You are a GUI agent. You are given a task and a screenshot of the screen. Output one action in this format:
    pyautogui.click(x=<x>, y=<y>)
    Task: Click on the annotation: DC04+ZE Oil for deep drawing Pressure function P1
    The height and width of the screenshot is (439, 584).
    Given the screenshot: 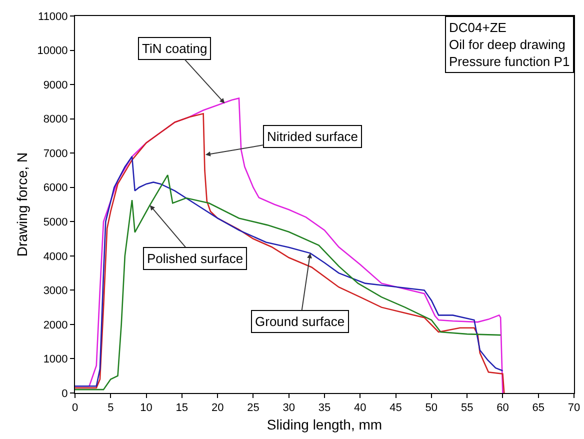 What is the action you would take?
    pyautogui.click(x=509, y=44)
    